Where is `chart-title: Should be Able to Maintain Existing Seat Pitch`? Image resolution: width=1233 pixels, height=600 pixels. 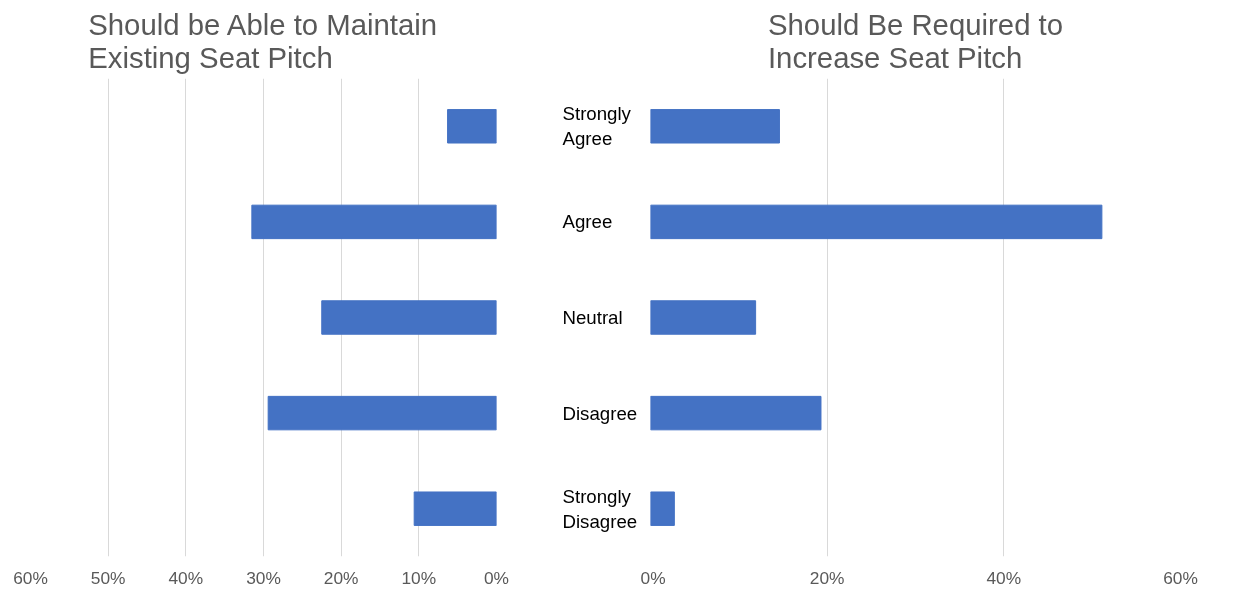
chart-title: Should be Able to Maintain Existing Seat Pitch is located at coordinates (263, 40).